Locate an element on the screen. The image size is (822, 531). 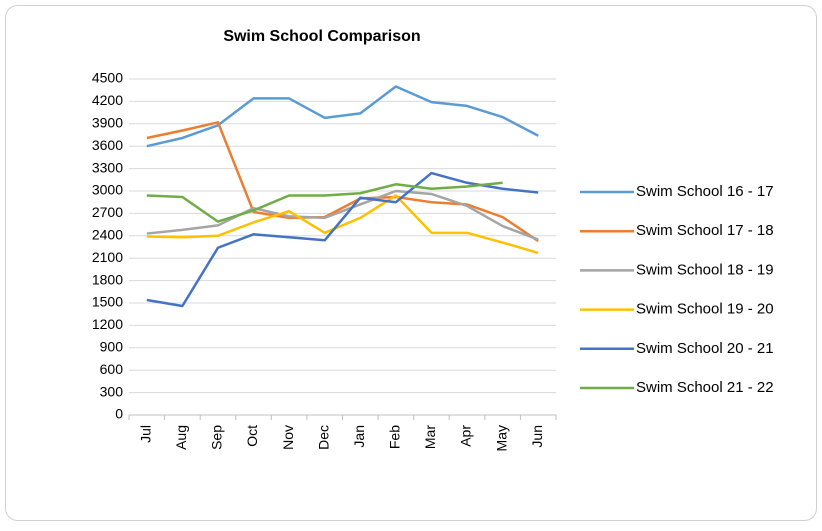
y-tick-label: 3300 is located at coordinates (107, 167).